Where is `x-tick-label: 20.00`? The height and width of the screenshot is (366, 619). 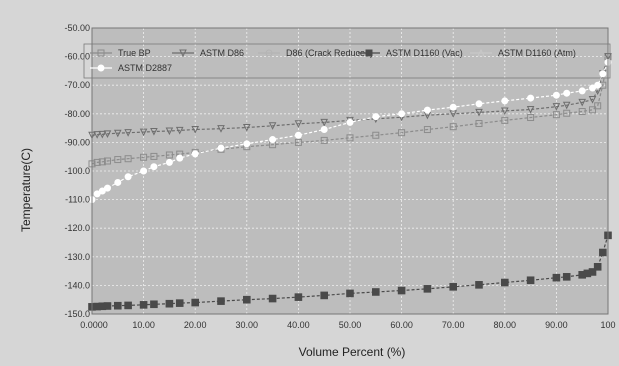
x-tick-label: 20.00 is located at coordinates (195, 325).